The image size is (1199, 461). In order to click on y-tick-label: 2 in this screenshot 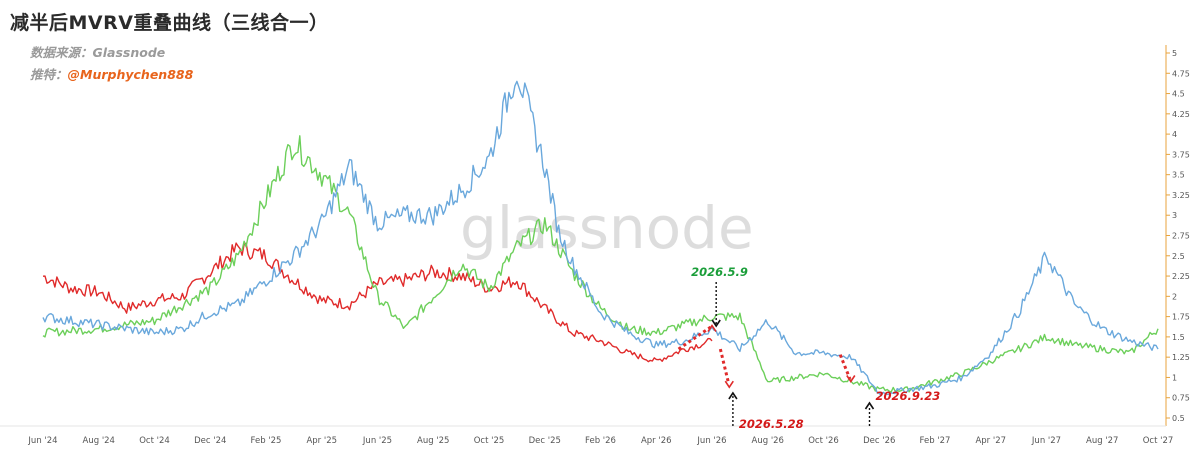, I will do `click(1174, 296)`.